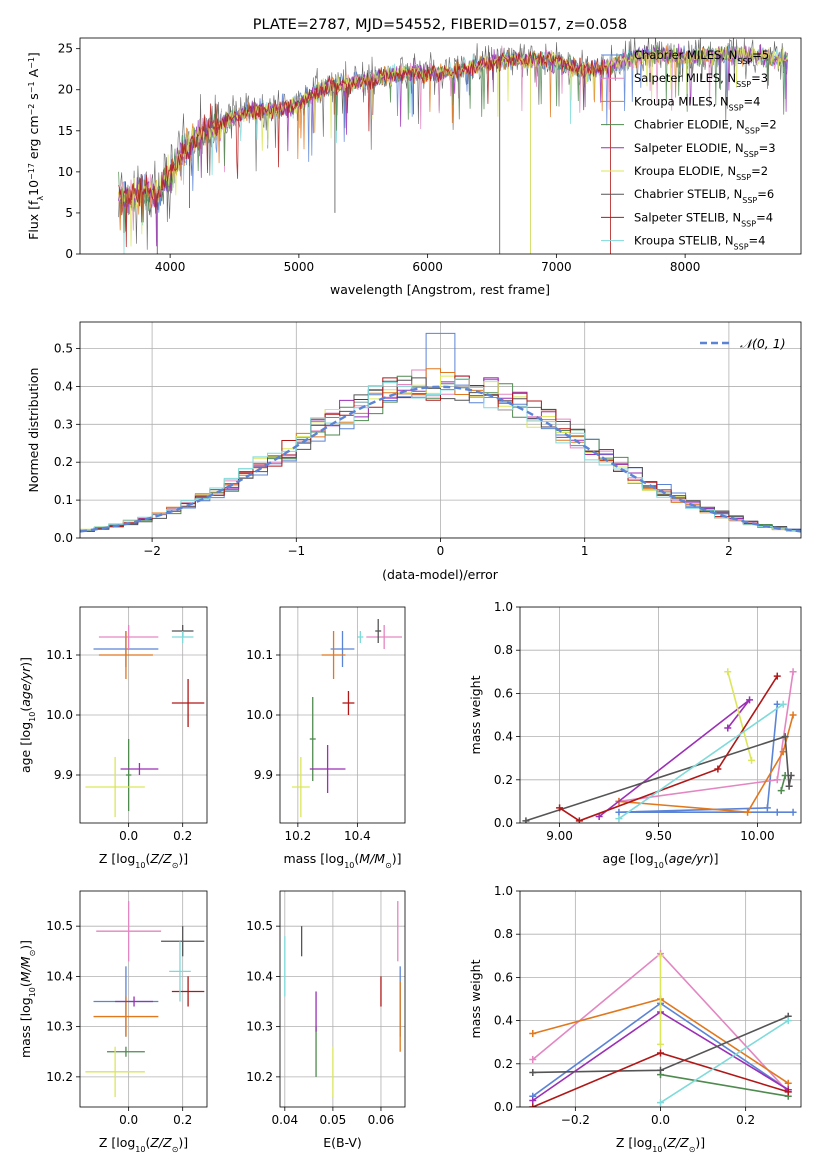 The width and height of the screenshot is (819, 1170). What do you see at coordinates (575, 1120) in the screenshot?
I see `x-tick-label: −0.2` at bounding box center [575, 1120].